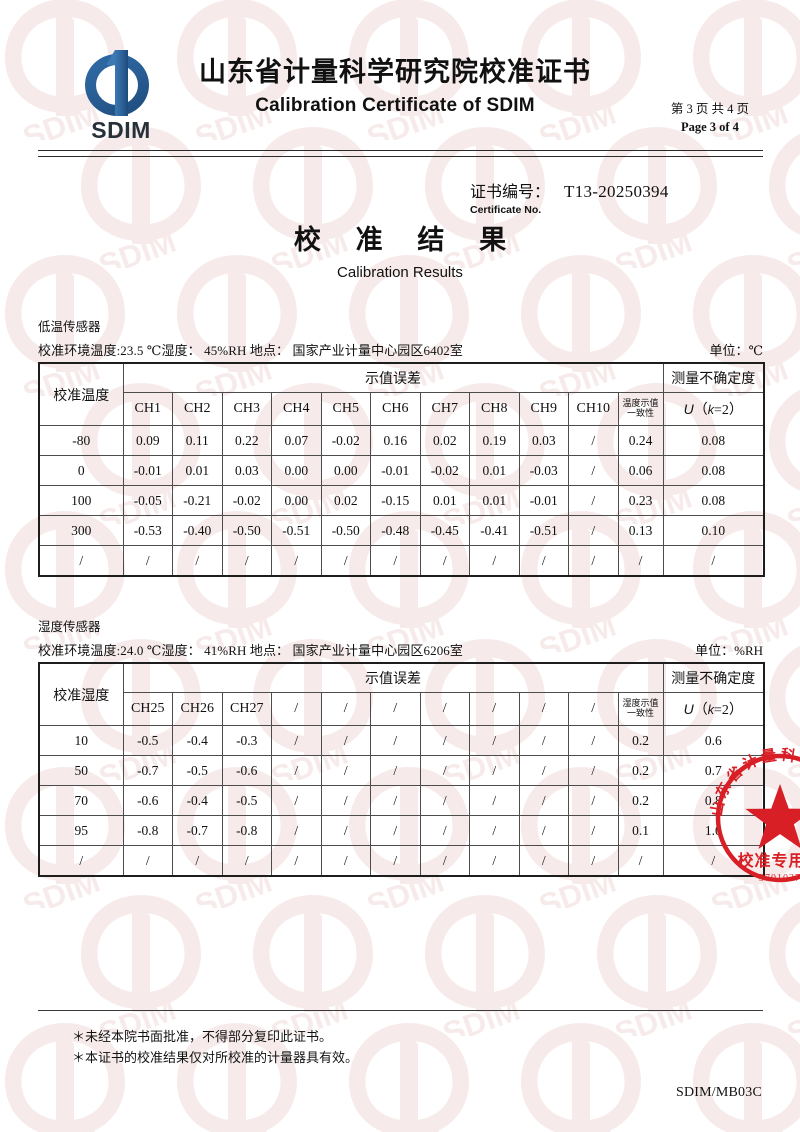  Describe the element at coordinates (494, 530) in the screenshot. I see `row-error-value: -0.41` at that location.